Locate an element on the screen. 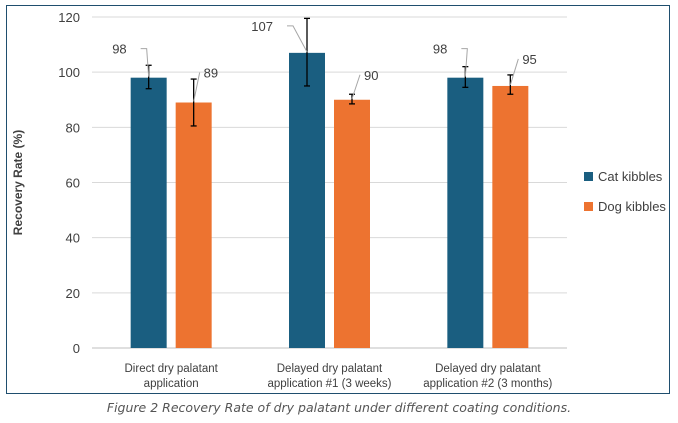 Image resolution: width=678 pixels, height=423 pixels. data-label: 95 is located at coordinates (529, 59).